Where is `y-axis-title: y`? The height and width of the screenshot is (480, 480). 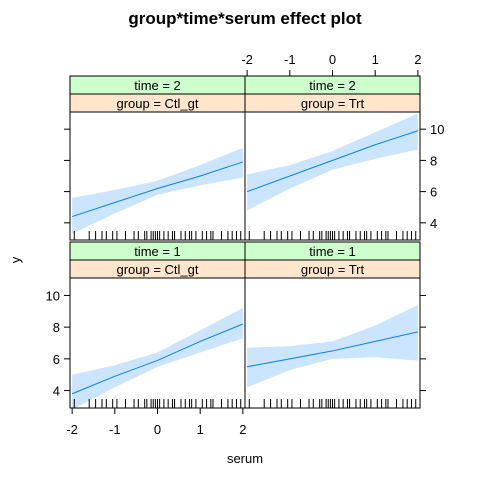
y-axis-title: y is located at coordinates (15, 259).